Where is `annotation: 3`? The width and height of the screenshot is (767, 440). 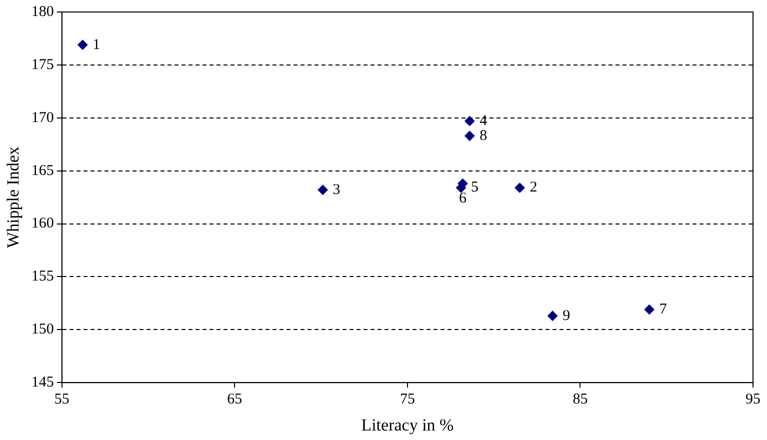
annotation: 3 is located at coordinates (336, 190).